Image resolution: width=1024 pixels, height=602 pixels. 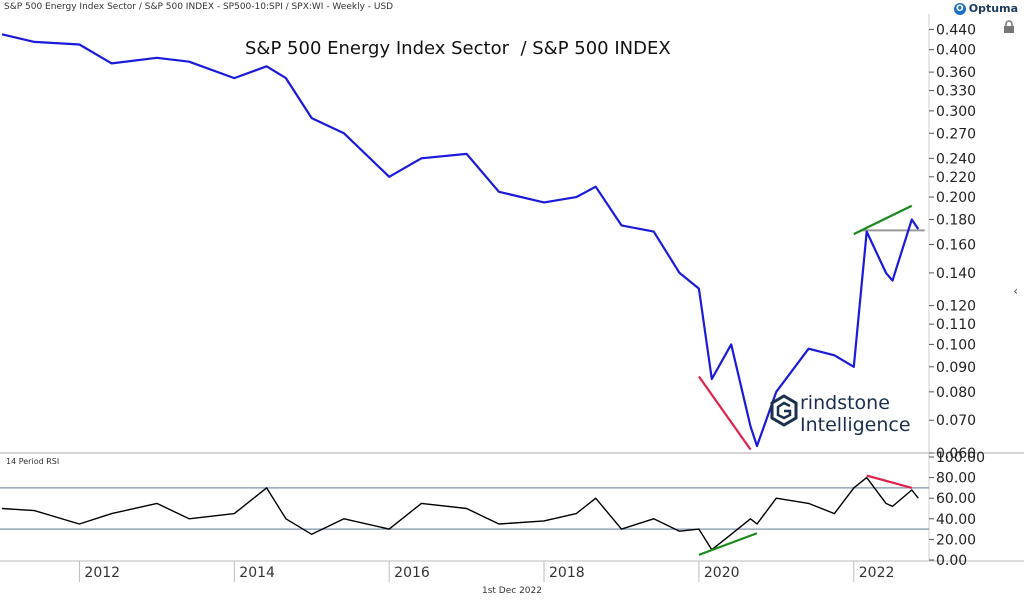 What do you see at coordinates (956, 274) in the screenshot?
I see `price-y-tick-label: 0.140` at bounding box center [956, 274].